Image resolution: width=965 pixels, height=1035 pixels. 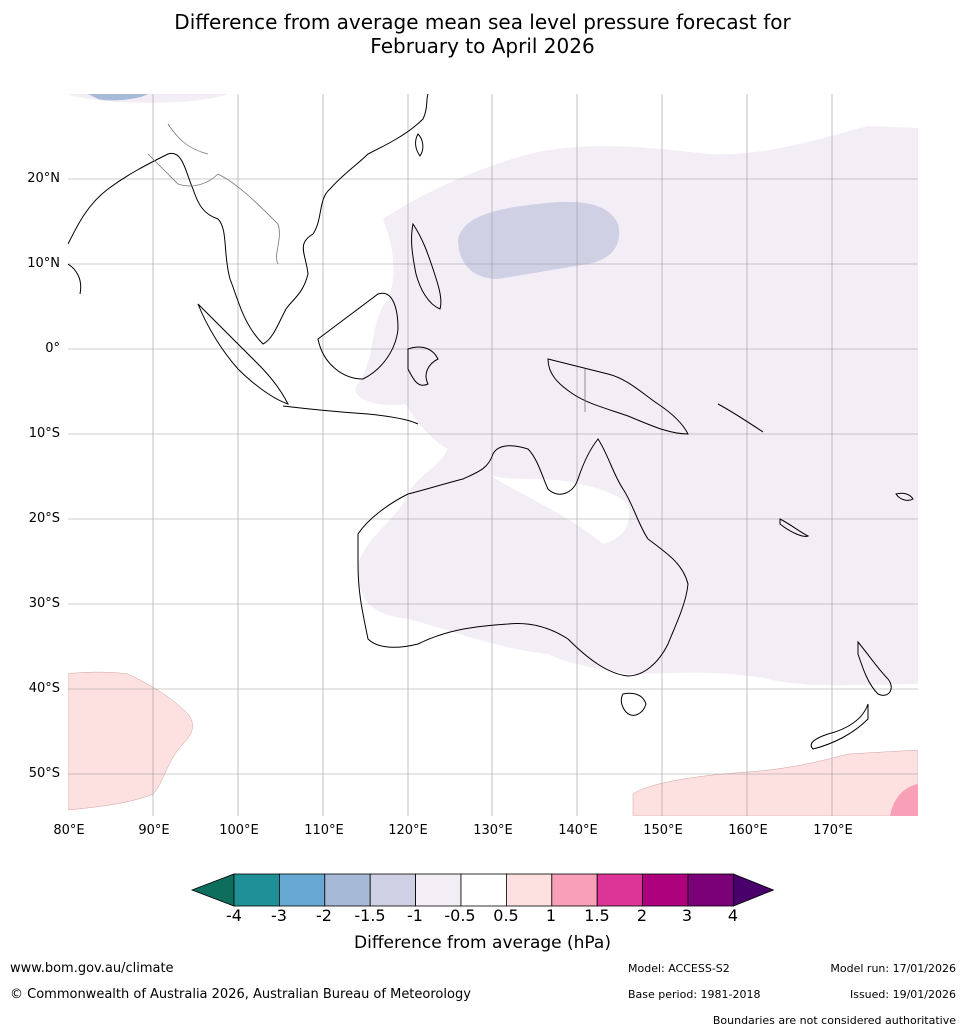 I want to click on lat-label-10s: 10°S, so click(x=44, y=433).